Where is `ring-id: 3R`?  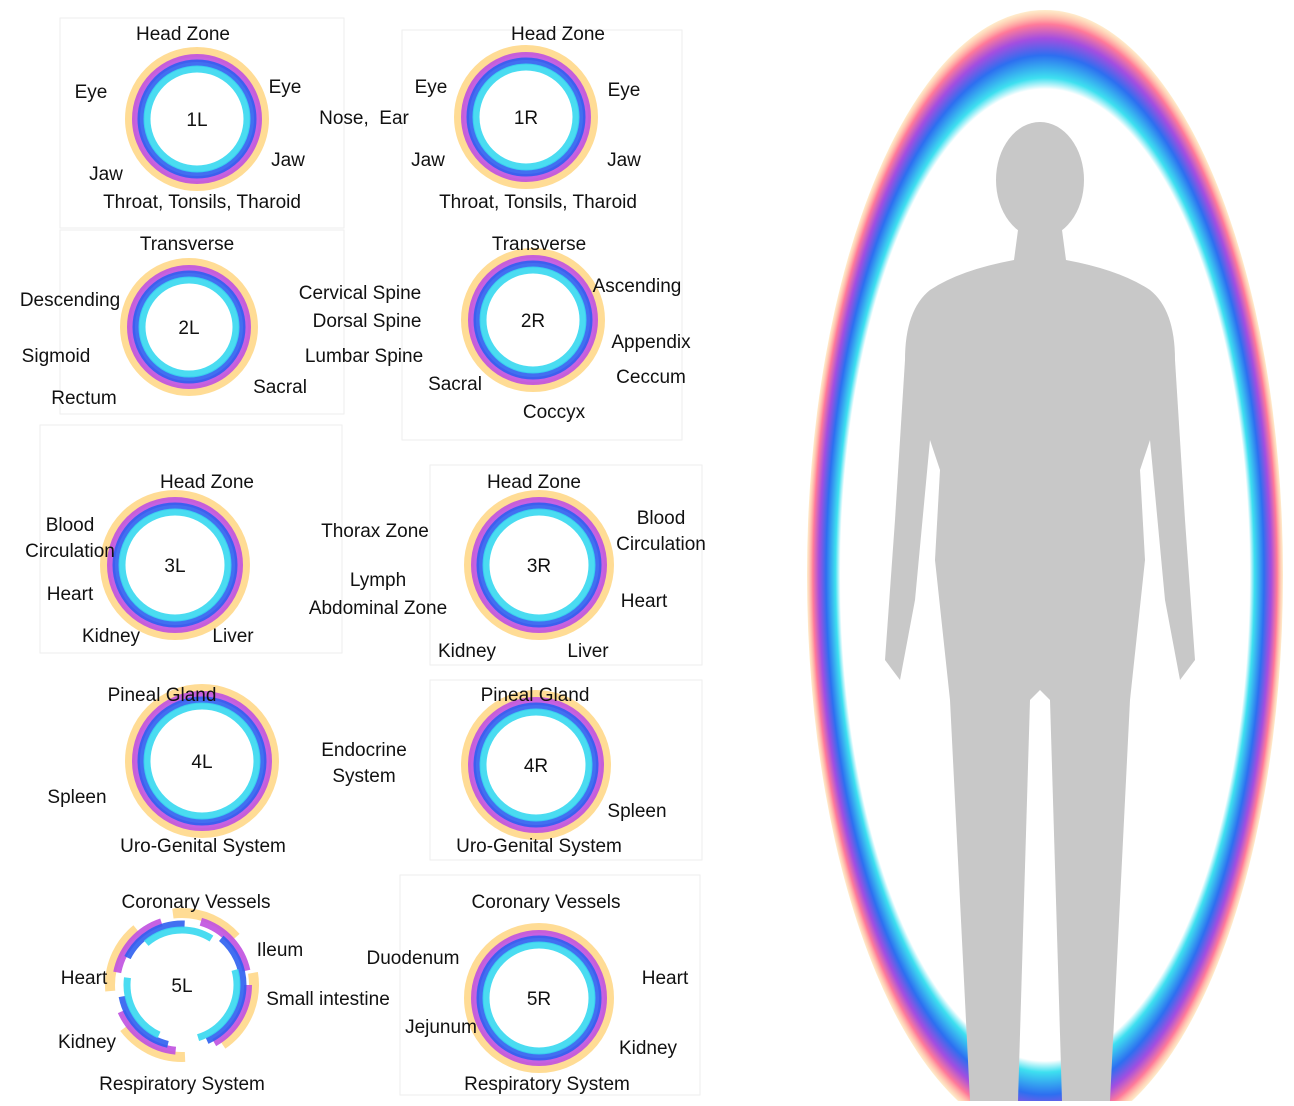 ring-id: 3R is located at coordinates (539, 566).